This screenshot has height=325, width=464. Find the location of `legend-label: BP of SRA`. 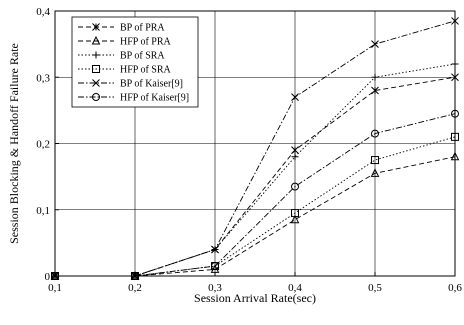

legend-label: BP of SRA is located at coordinates (142, 56).